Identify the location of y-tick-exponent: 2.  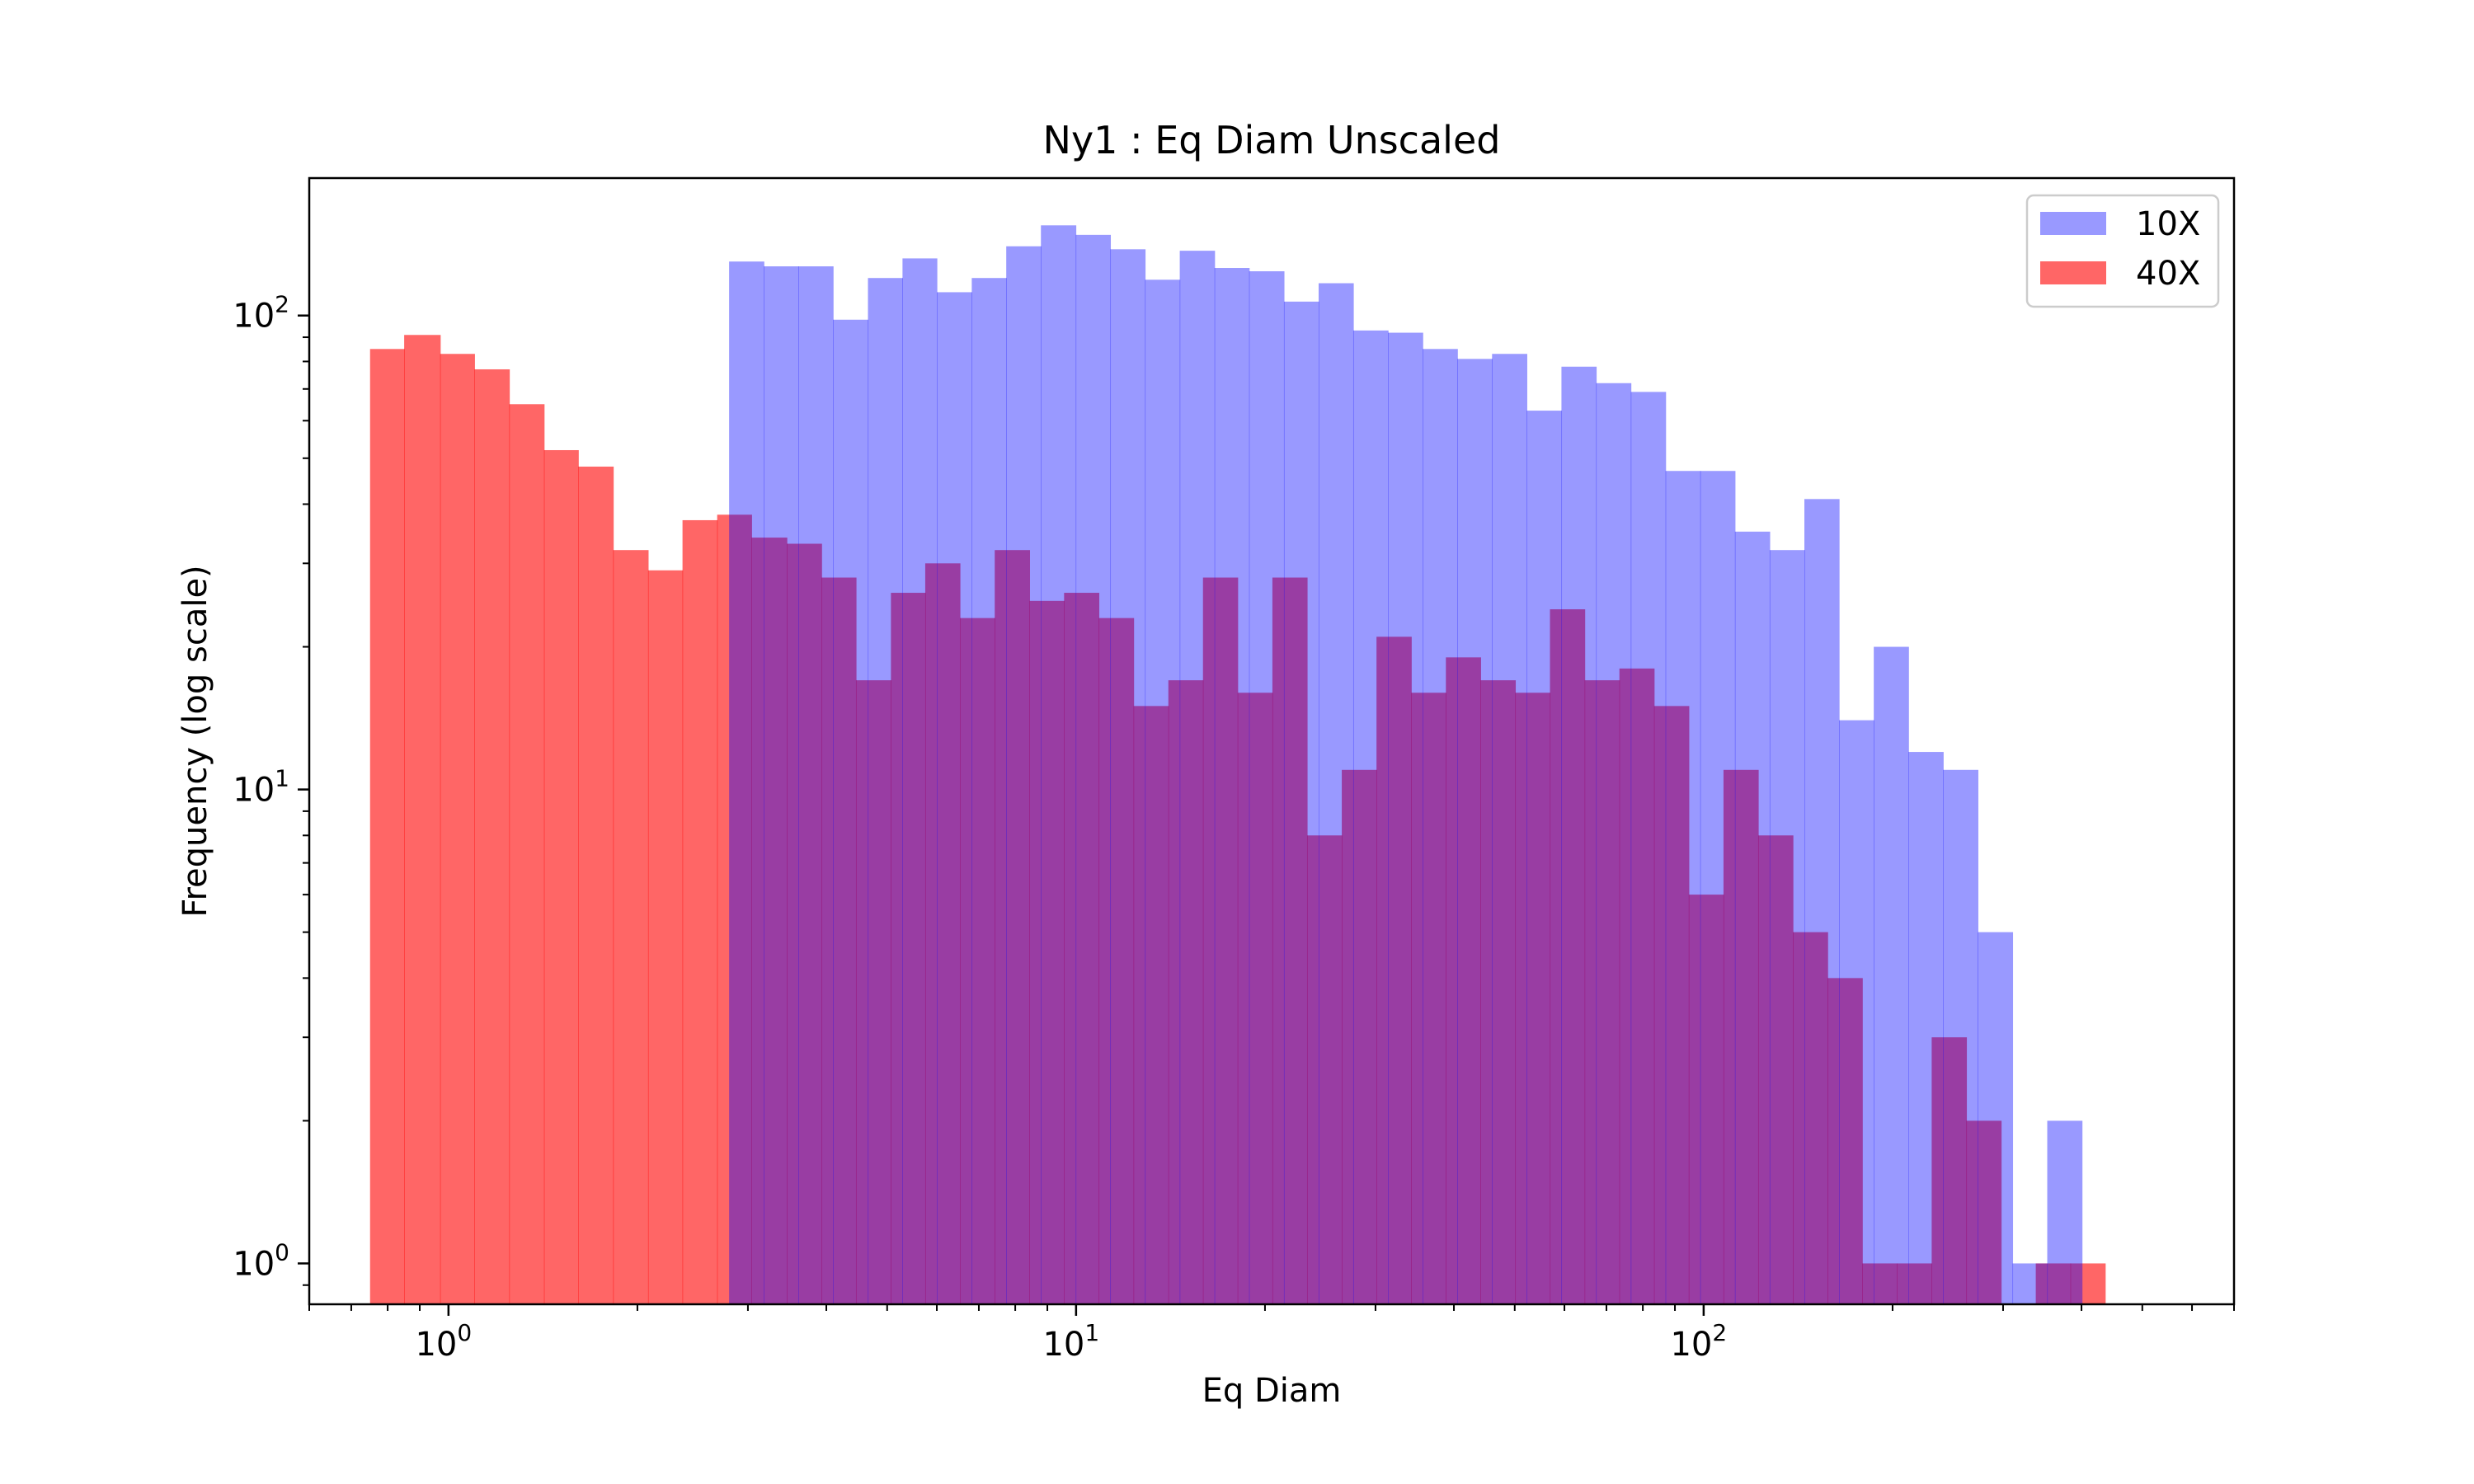
(282, 304).